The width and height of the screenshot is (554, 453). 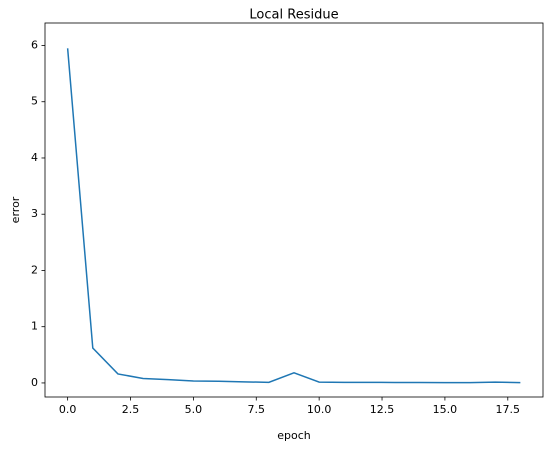 I want to click on x-tick-label: 10.0, so click(x=319, y=409).